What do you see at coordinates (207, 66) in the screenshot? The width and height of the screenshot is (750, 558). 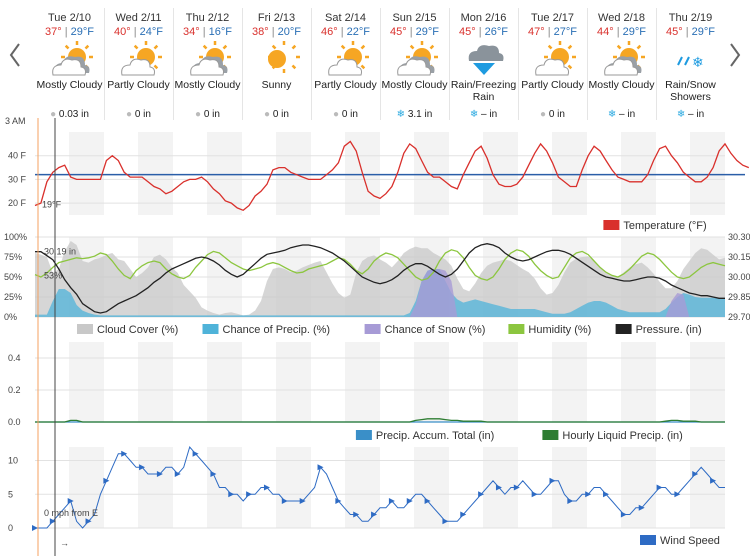 I see `day-card: Thu 2/12 34° | 16°F Mostly Cloudy ● 0 in` at bounding box center [207, 66].